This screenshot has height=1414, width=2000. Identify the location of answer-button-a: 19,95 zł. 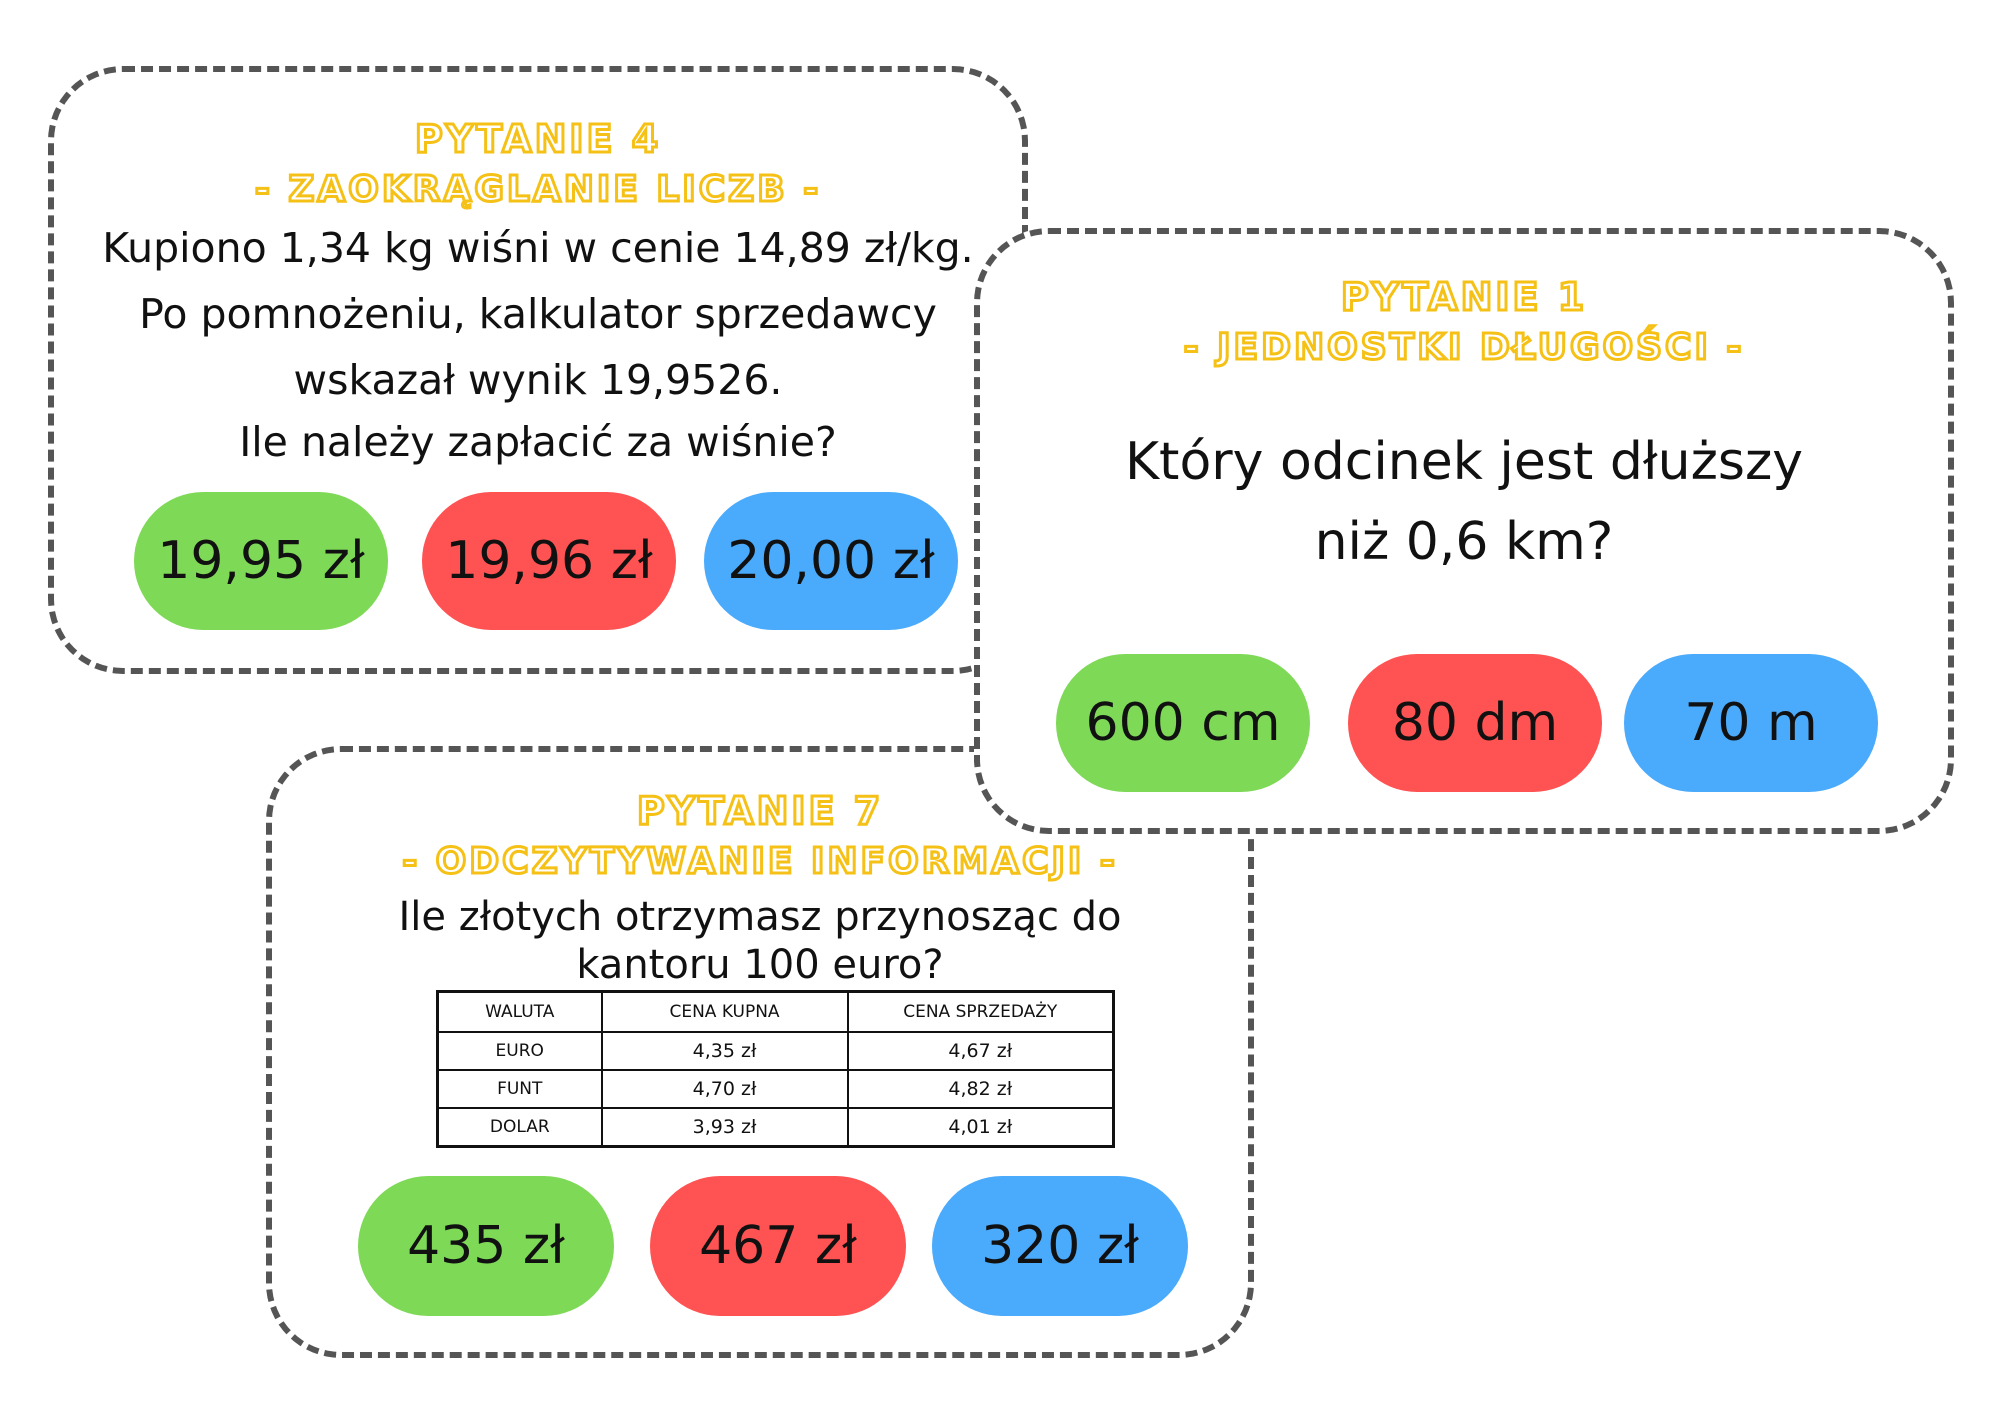
(261, 561).